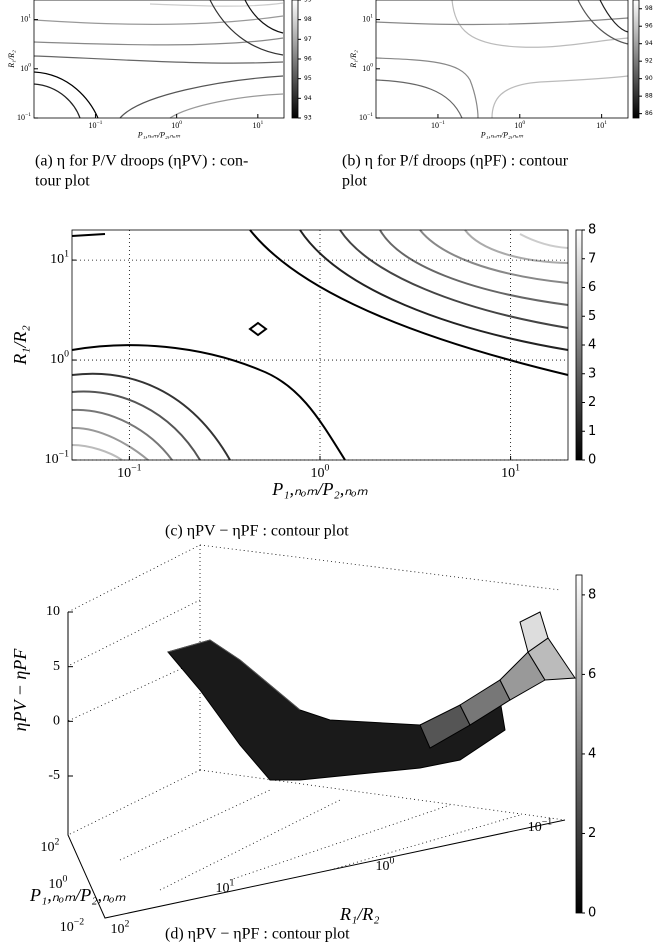 This screenshot has height=948, width=668. What do you see at coordinates (592, 373) in the screenshot?
I see `colorbar-label: 3` at bounding box center [592, 373].